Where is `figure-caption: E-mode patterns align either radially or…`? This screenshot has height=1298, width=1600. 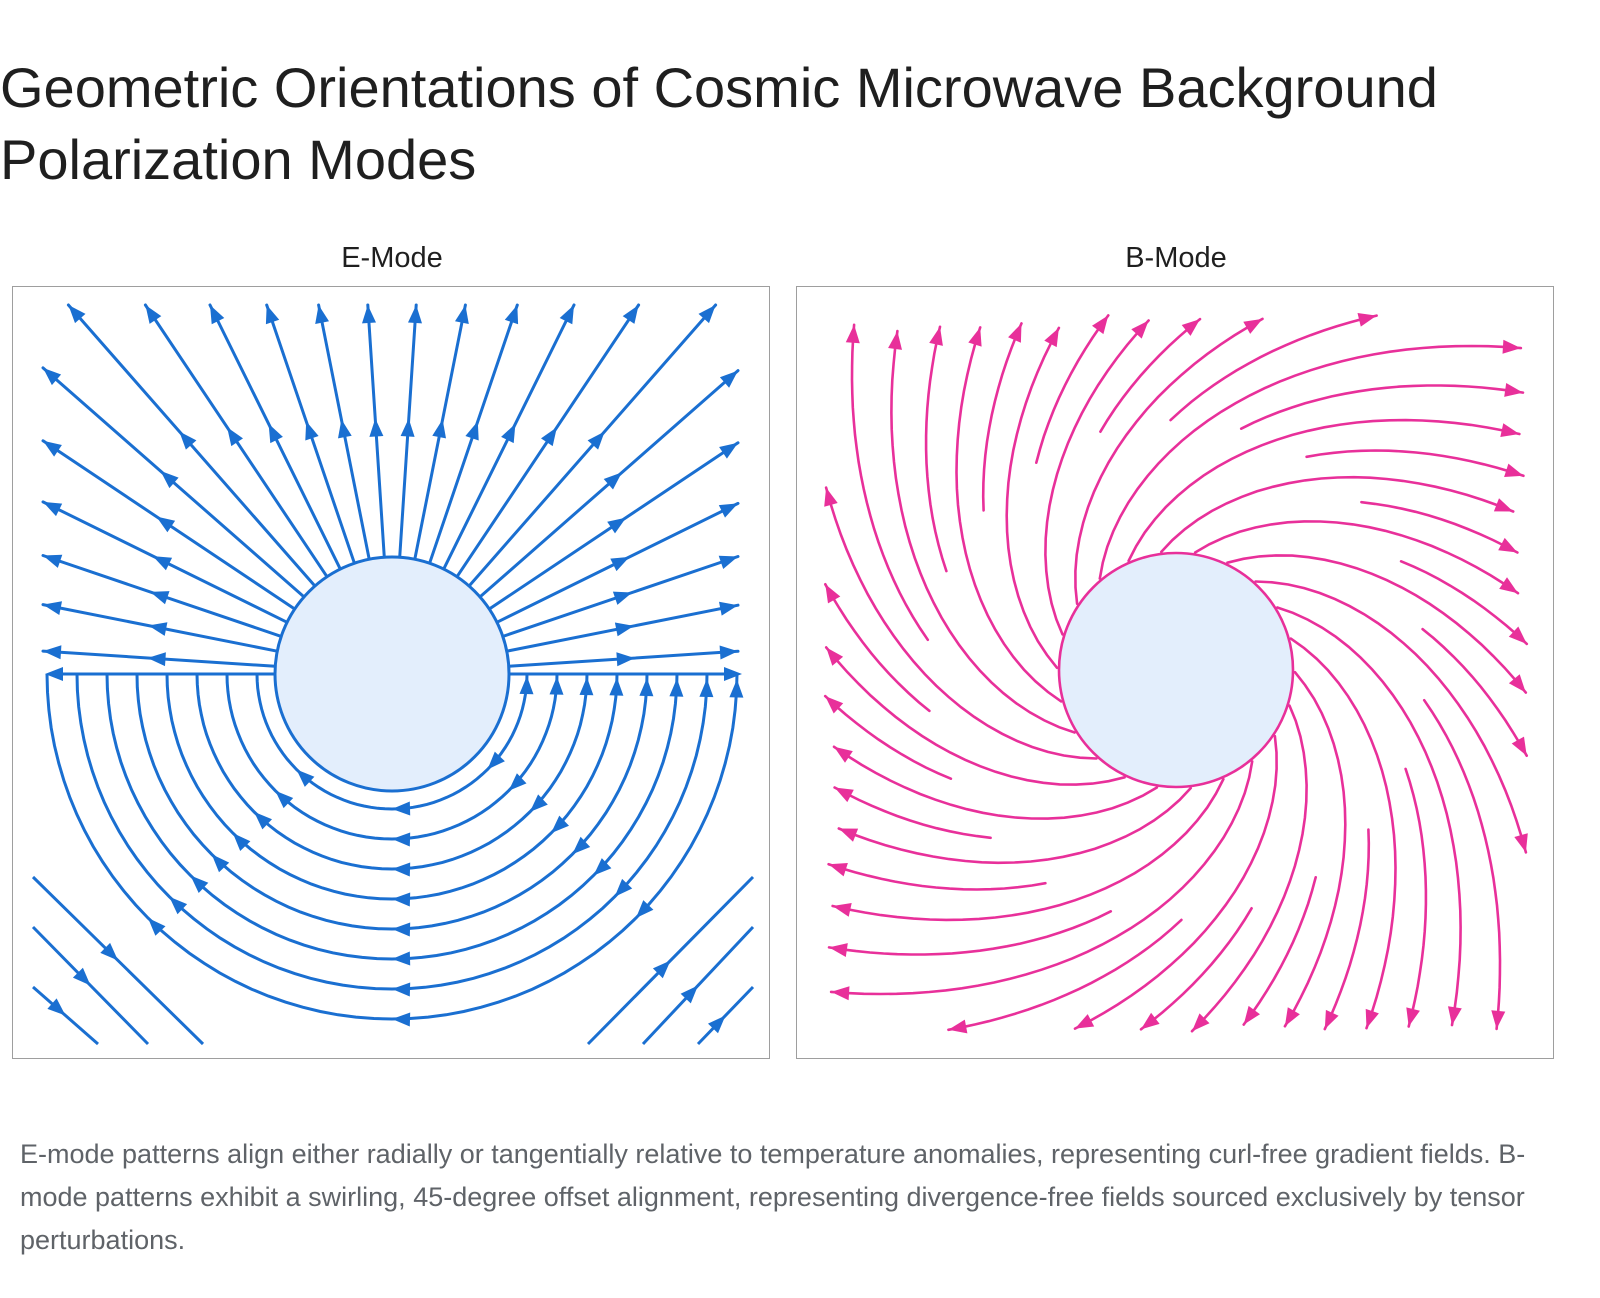 figure-caption: E-mode patterns align either radially or… is located at coordinates (773, 1197).